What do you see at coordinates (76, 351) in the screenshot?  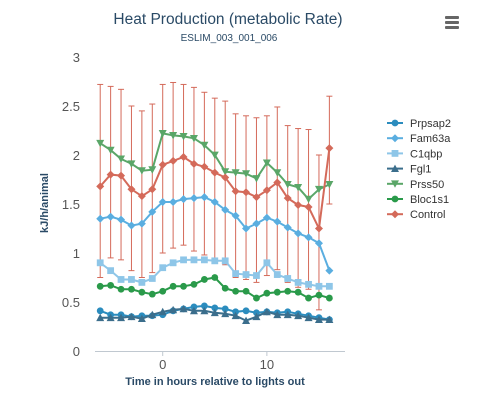 I see `y-tick-label: 0` at bounding box center [76, 351].